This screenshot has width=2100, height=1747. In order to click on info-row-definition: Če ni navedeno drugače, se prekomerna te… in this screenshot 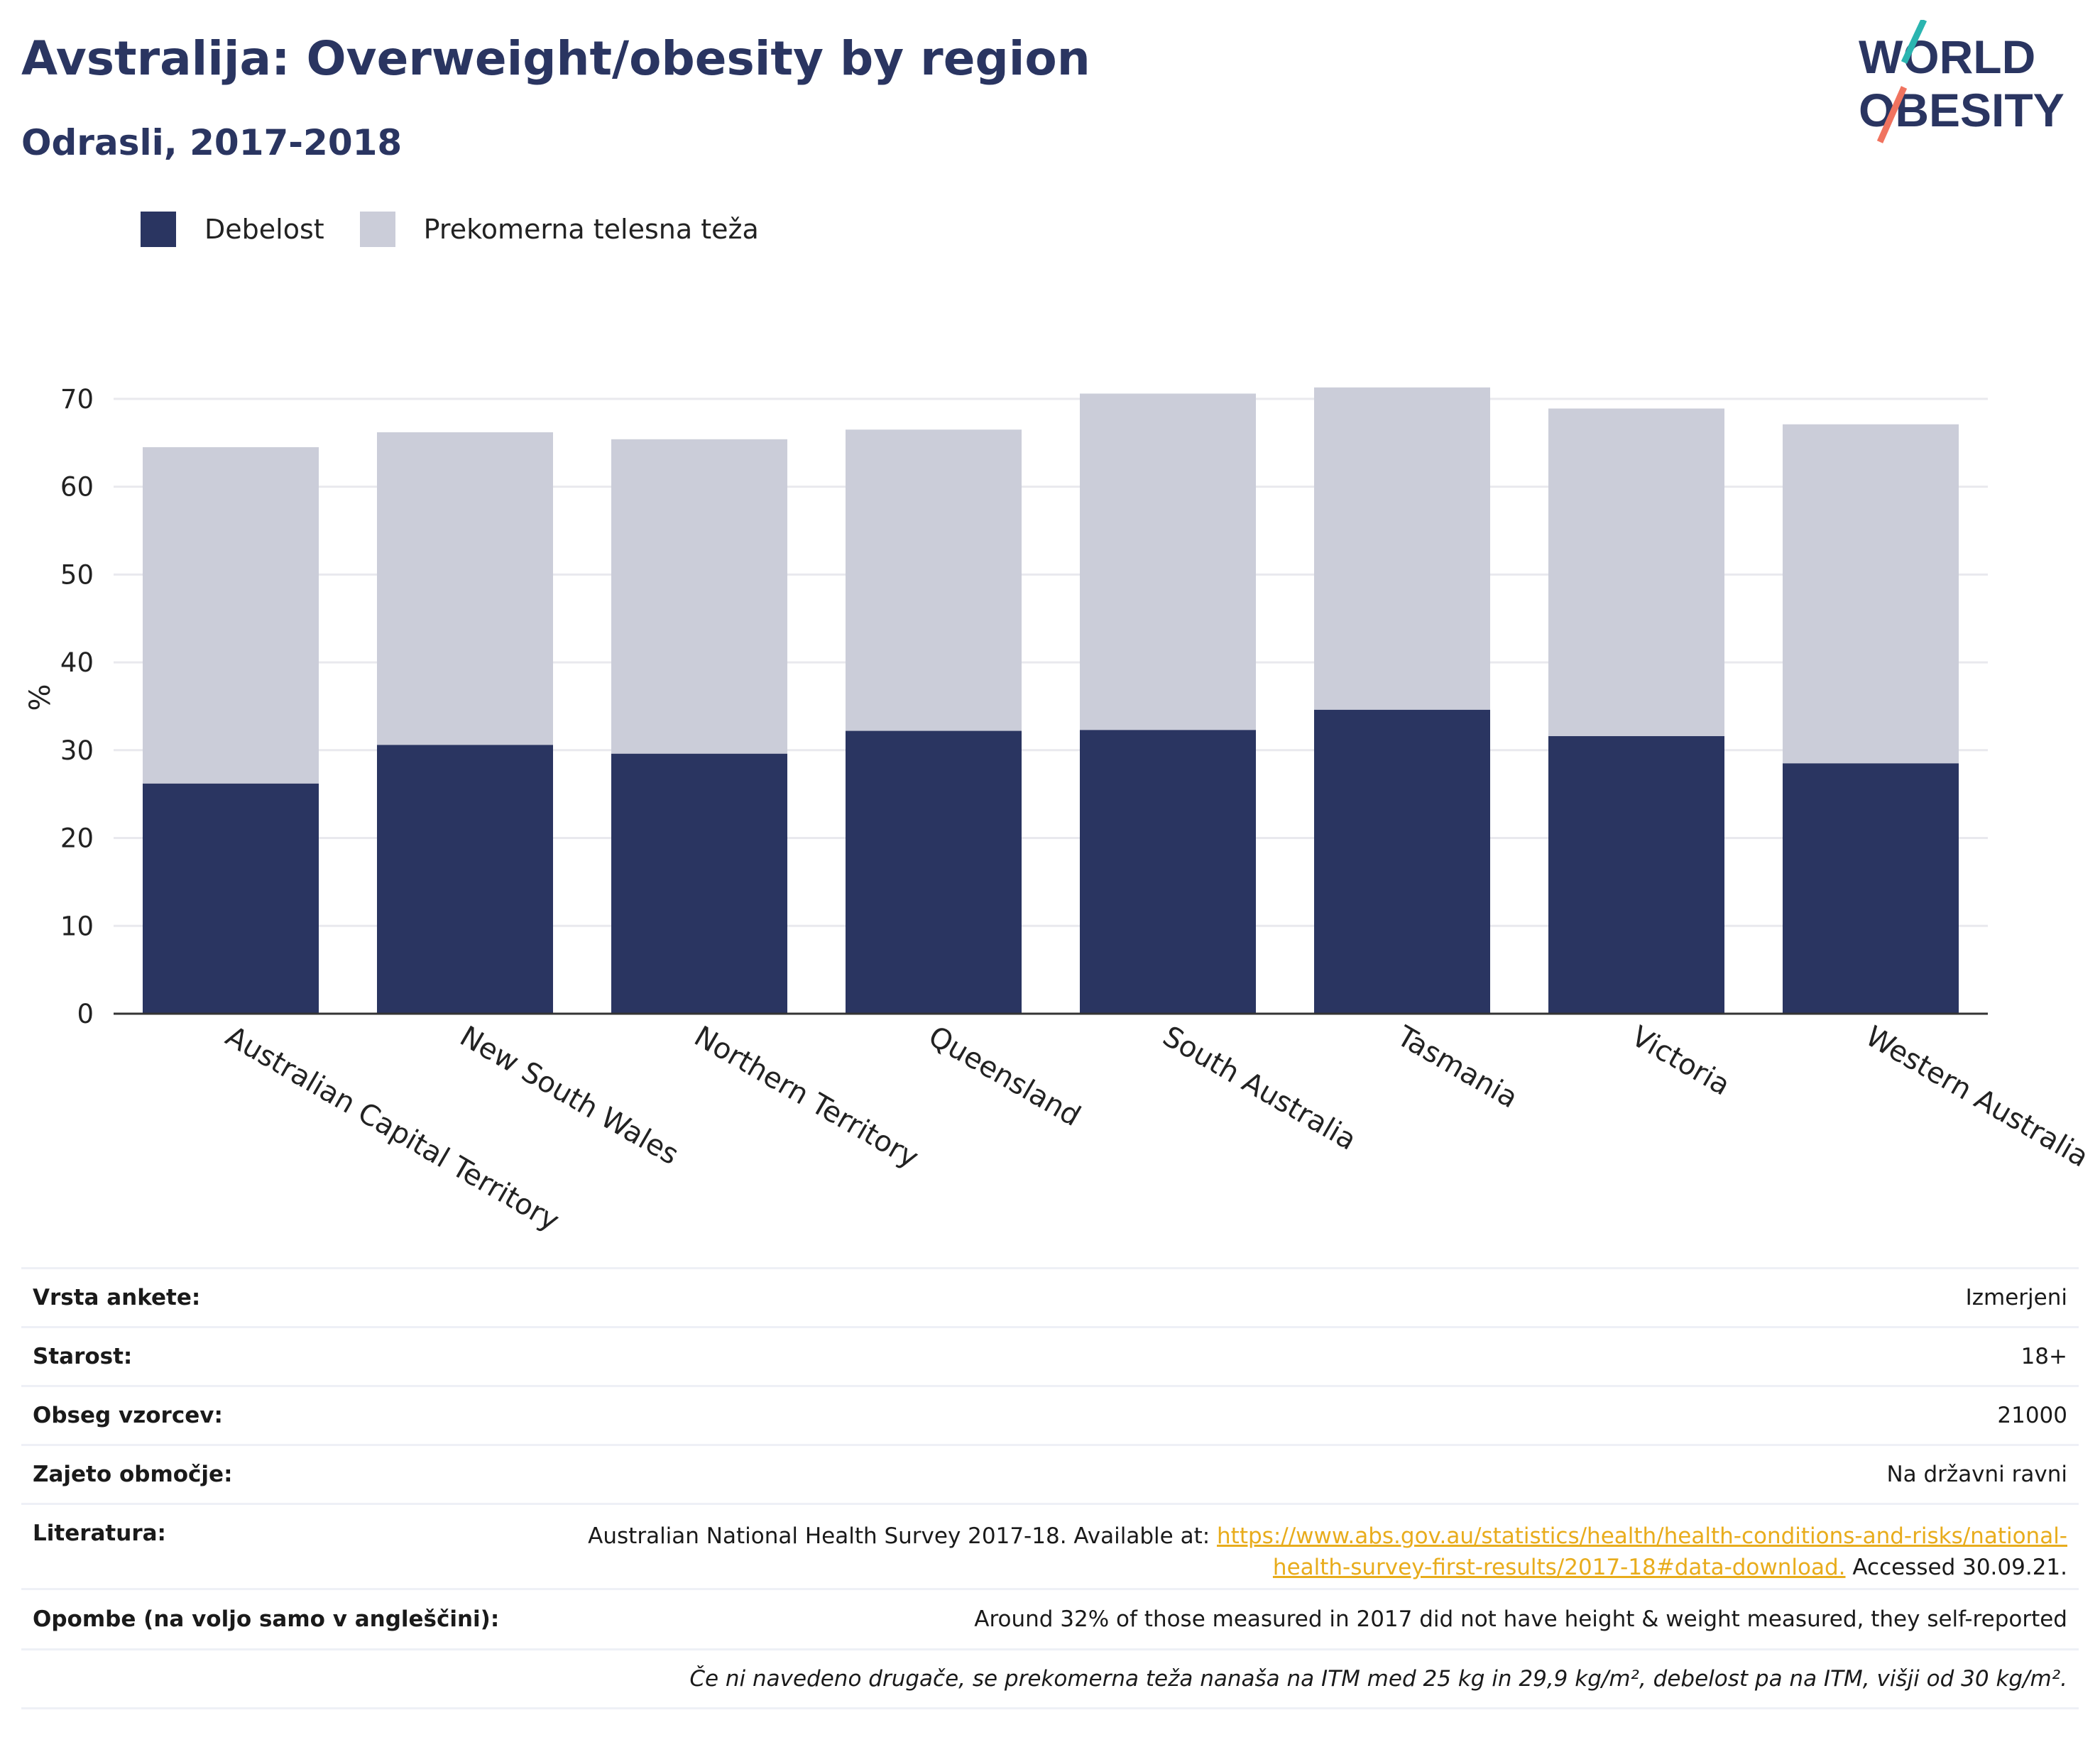, I will do `click(1050, 1678)`.